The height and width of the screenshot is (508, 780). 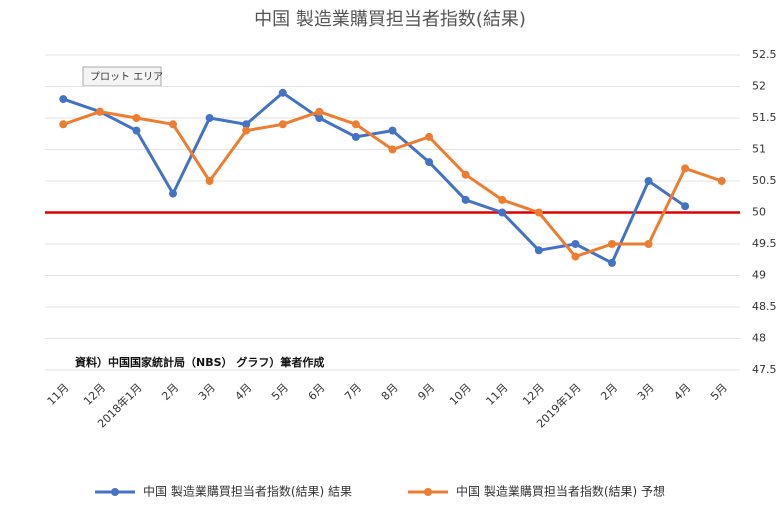 I want to click on y-tick-label: 48.5, so click(x=764, y=306).